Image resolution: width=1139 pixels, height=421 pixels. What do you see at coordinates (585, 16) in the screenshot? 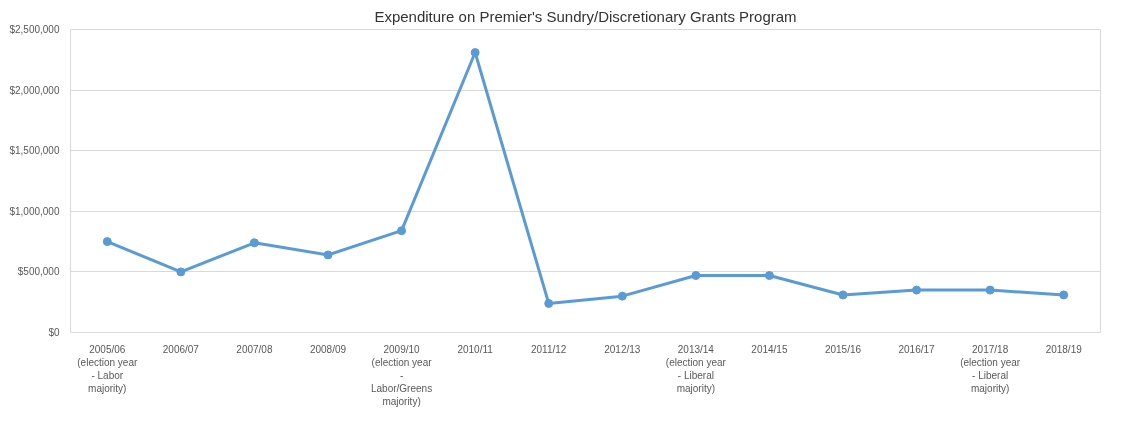
I see `chart-title: Expenditure on Premier's Sundry/Discretionary Grants Program` at bounding box center [585, 16].